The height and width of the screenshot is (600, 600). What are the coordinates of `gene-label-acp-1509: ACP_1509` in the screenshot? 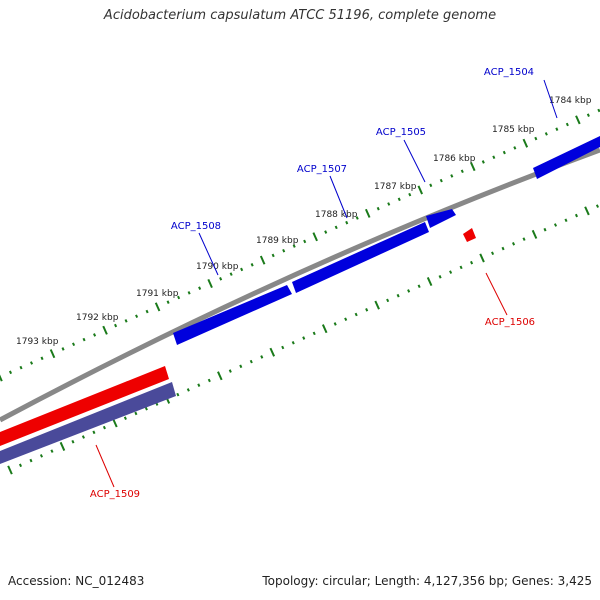 It's located at (115, 472).